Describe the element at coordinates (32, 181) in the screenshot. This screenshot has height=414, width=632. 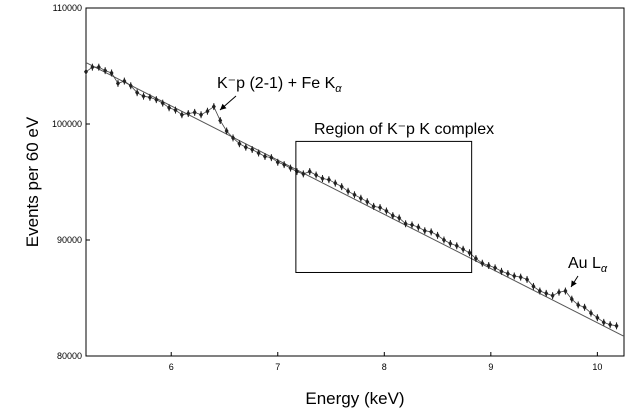
I see `y-axis-title: Events per 60 eV` at that location.